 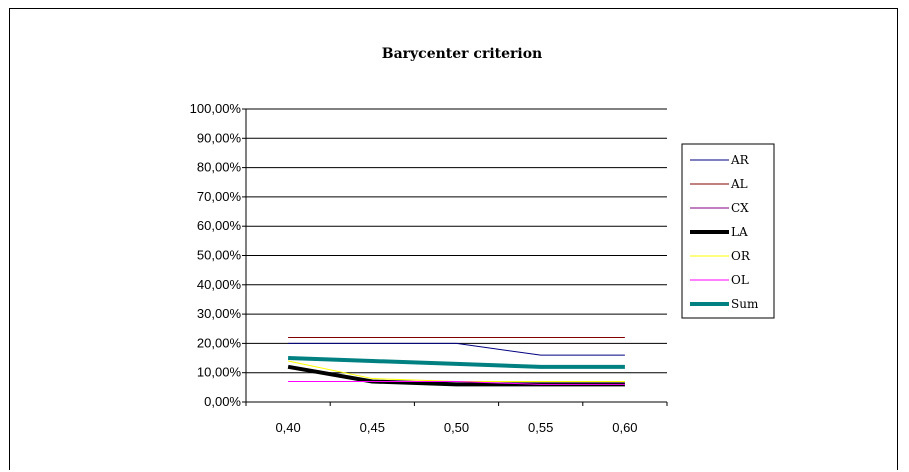 I want to click on y-tick-label: 60,00%, so click(x=219, y=225).